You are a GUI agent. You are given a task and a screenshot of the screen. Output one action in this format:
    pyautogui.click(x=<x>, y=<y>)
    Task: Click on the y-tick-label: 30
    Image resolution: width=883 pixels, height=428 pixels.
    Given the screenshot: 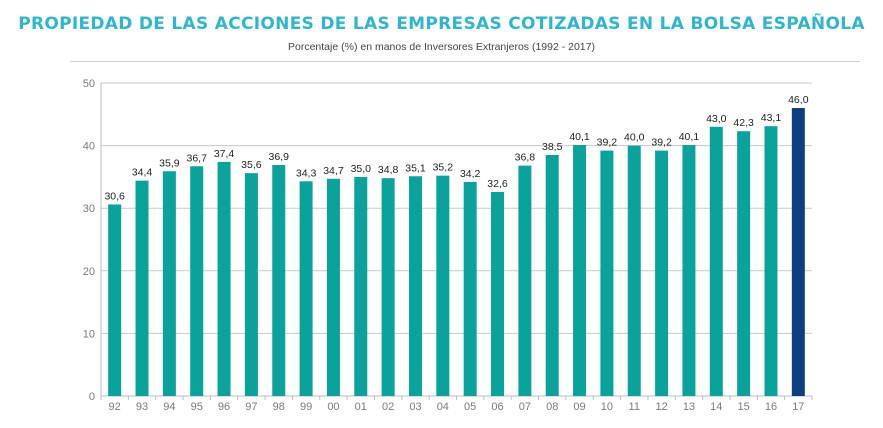 What is the action you would take?
    pyautogui.click(x=89, y=209)
    